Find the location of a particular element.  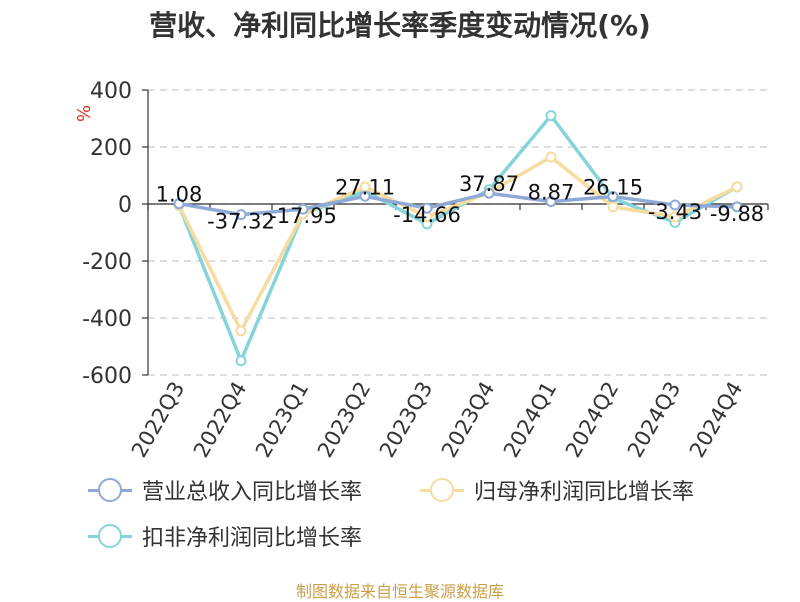

x-tick-label-2023Q1: 2023Q1 is located at coordinates (282, 420).